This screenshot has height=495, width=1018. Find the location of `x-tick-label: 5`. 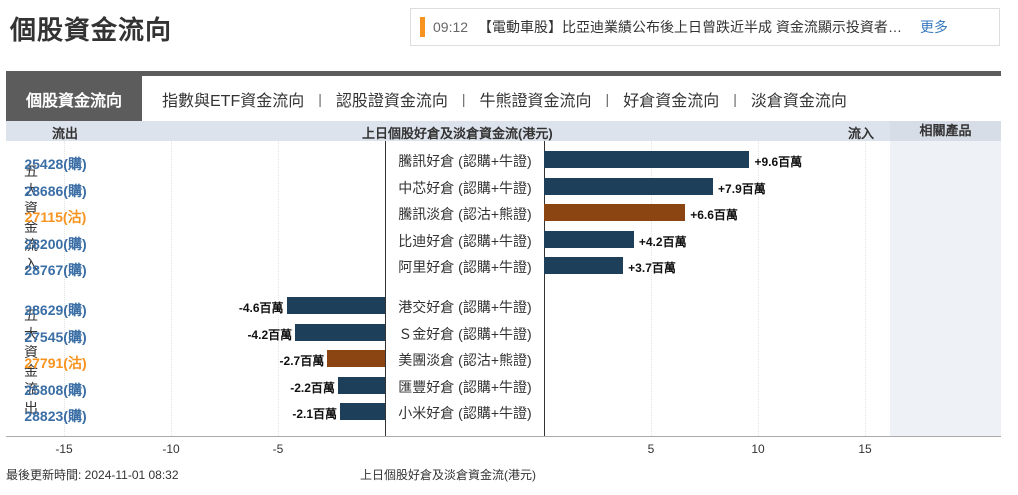

x-tick-label: 5 is located at coordinates (651, 449).